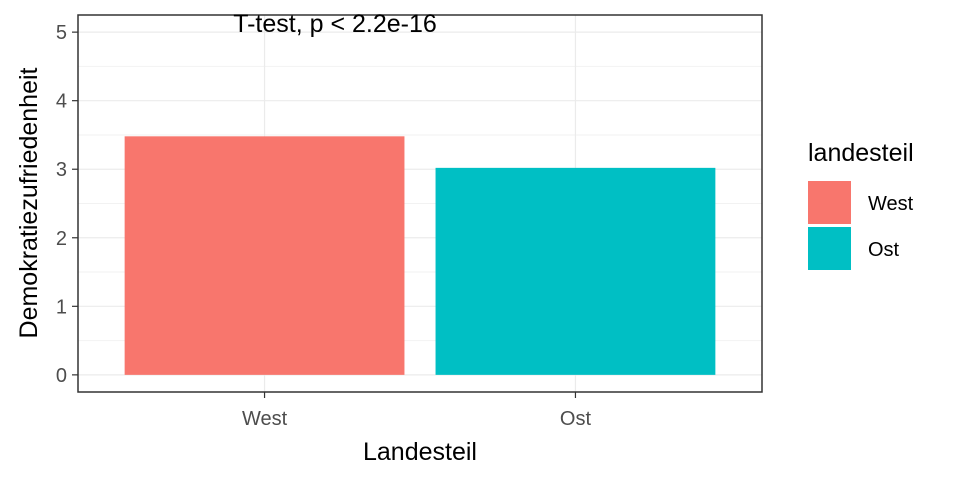  What do you see at coordinates (884, 250) in the screenshot?
I see `legend-label-ost: Ost` at bounding box center [884, 250].